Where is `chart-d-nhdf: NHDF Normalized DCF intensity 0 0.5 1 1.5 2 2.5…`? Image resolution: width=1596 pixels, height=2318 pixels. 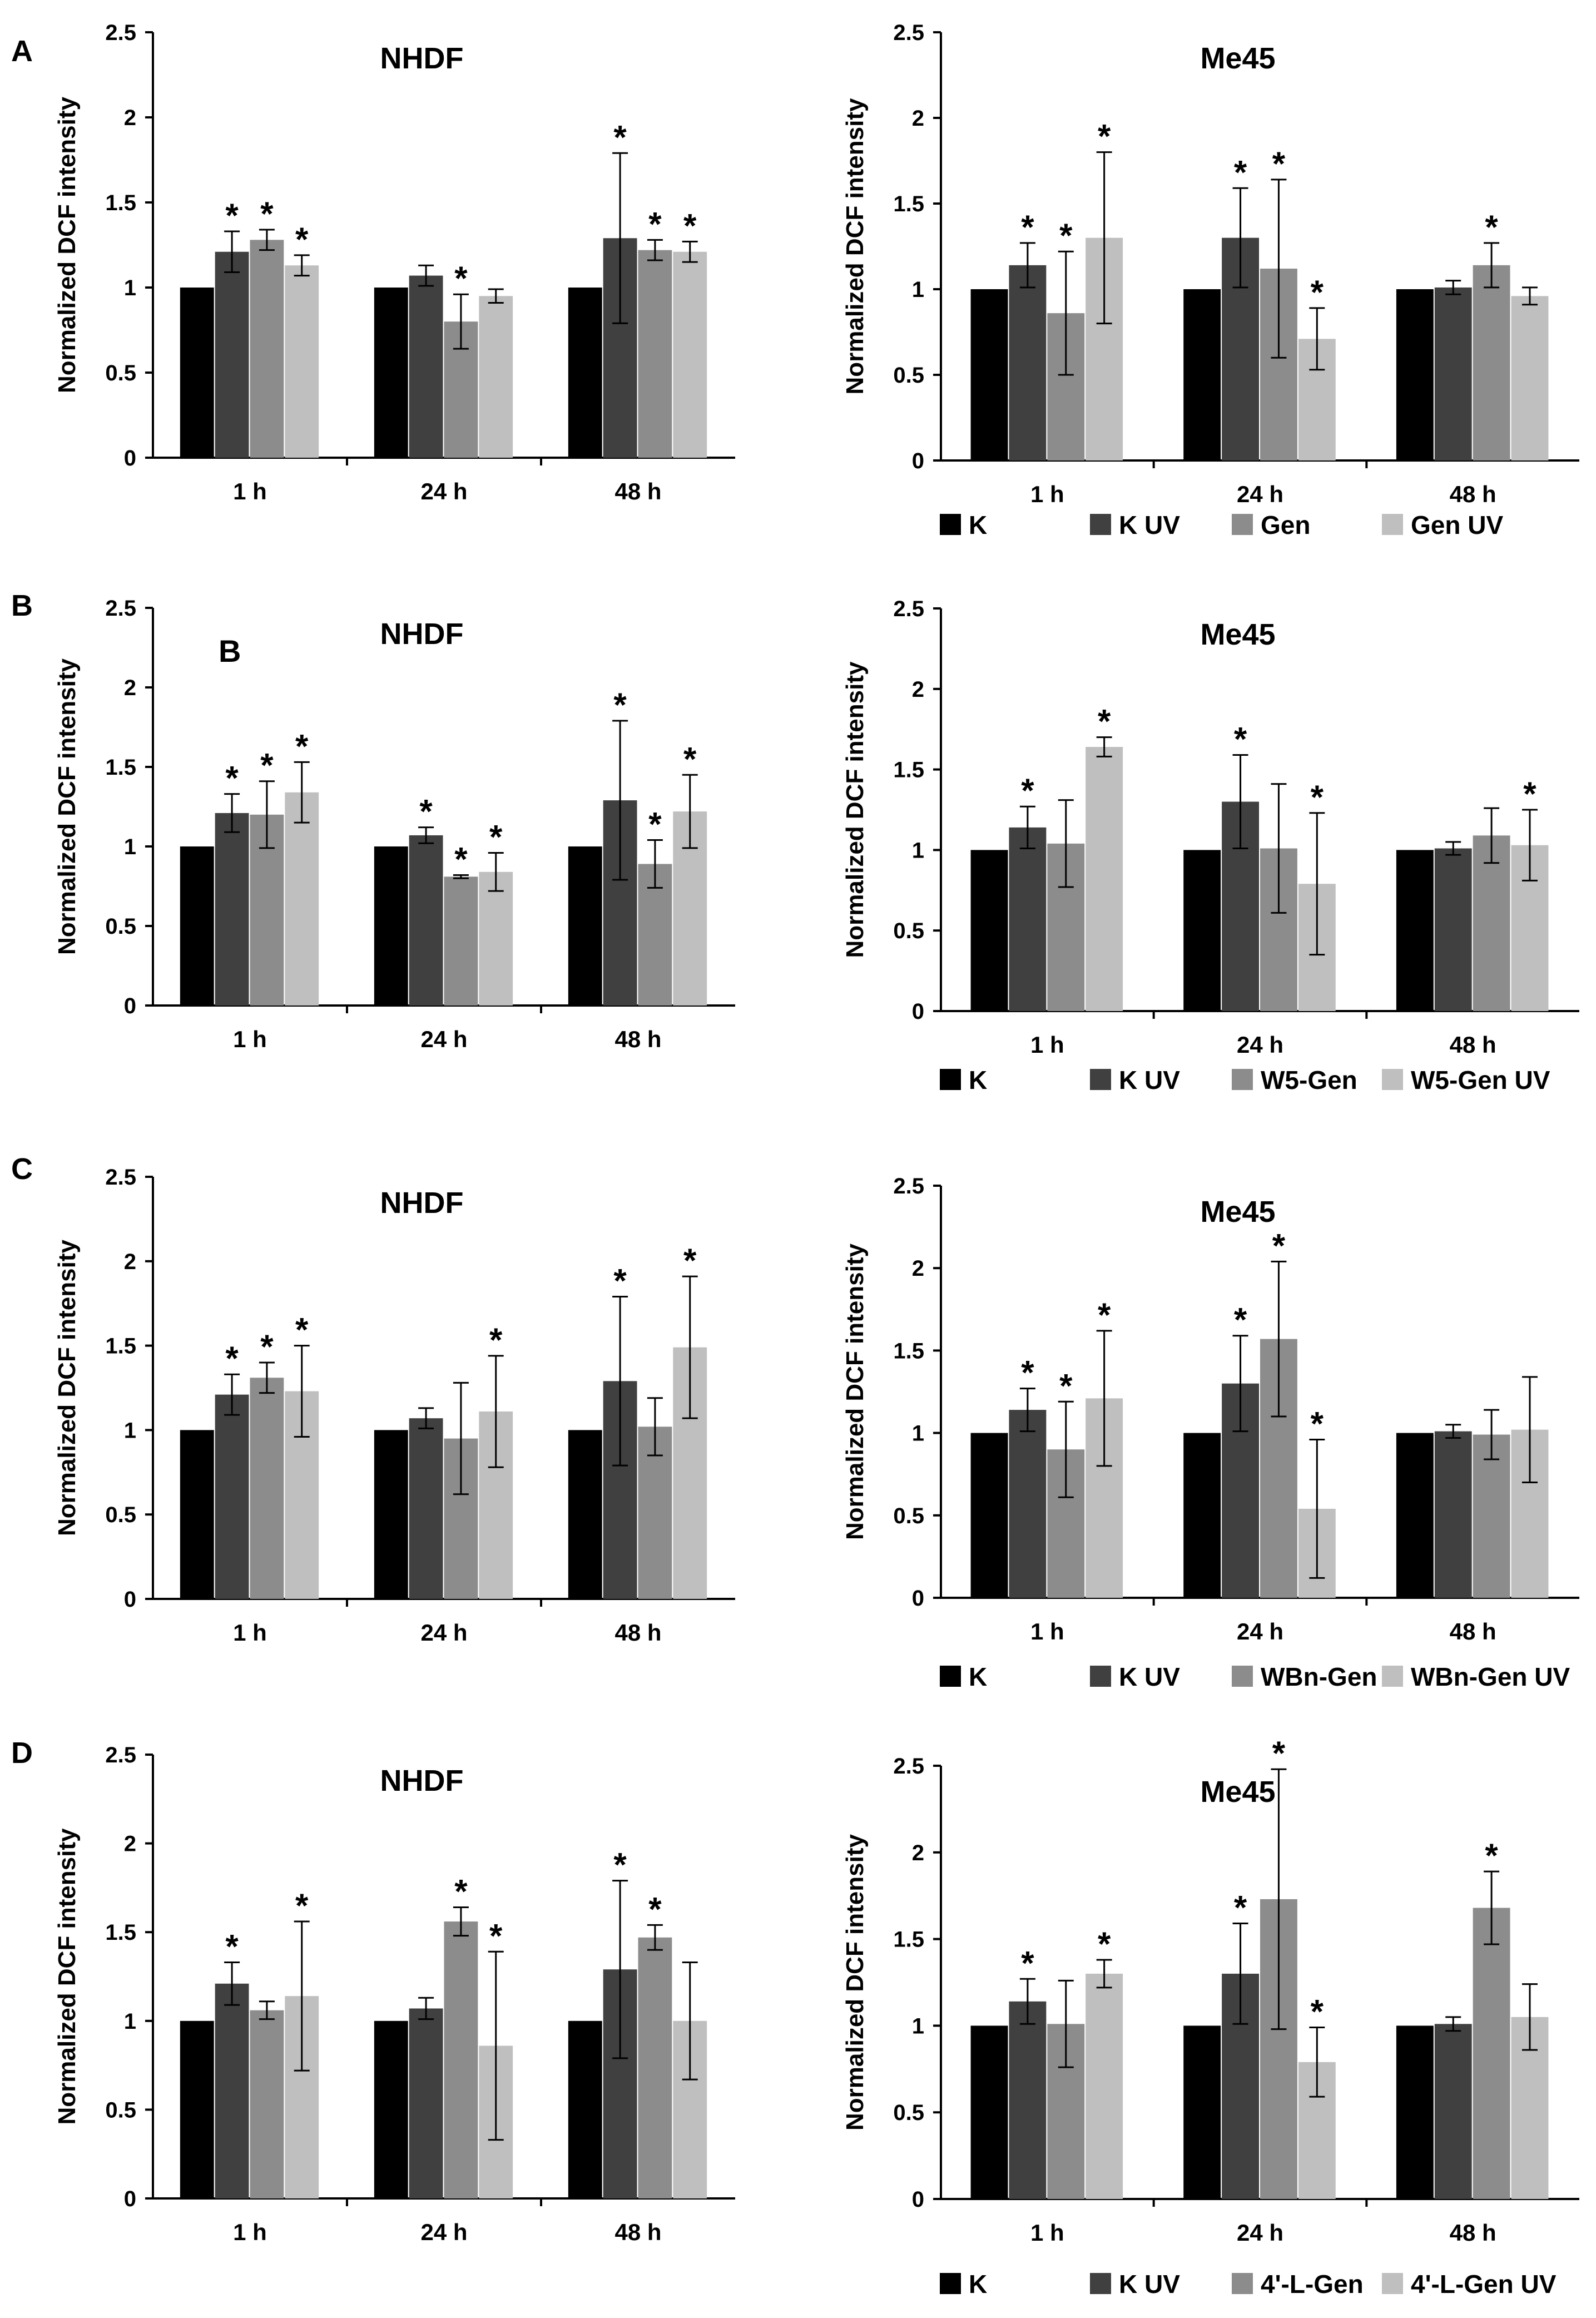
chart-d-nhdf: NHDF Normalized DCF intensity 0 0.5 1 1.5 2 2.5… is located at coordinates (394, 1994).